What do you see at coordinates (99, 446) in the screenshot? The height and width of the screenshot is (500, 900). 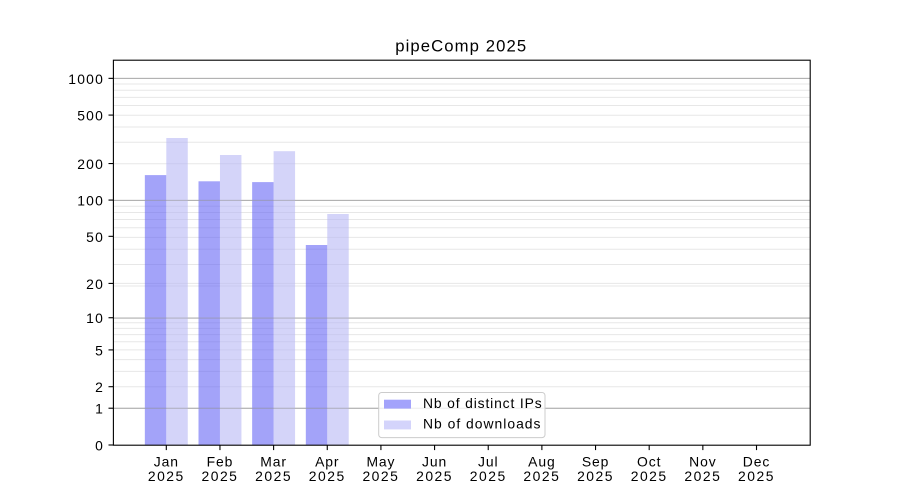 I see `svg-text: 0` at bounding box center [99, 446].